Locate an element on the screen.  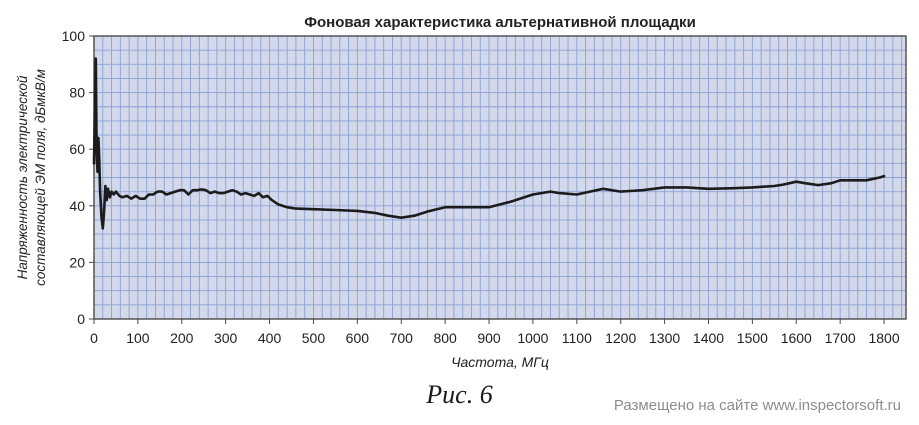
y-axis-label: Напряженность электрической is located at coordinates (22, 177).